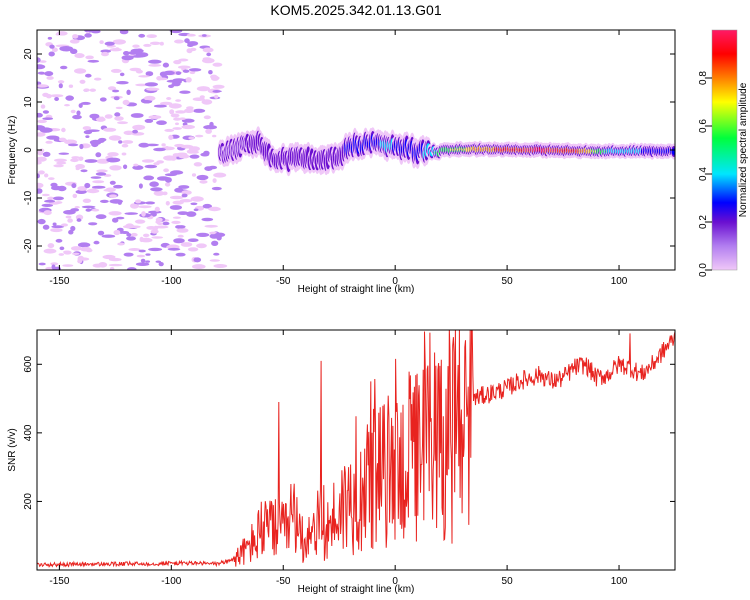  What do you see at coordinates (703, 222) in the screenshot?
I see `colorbar-tick-label: 0.2` at bounding box center [703, 222].